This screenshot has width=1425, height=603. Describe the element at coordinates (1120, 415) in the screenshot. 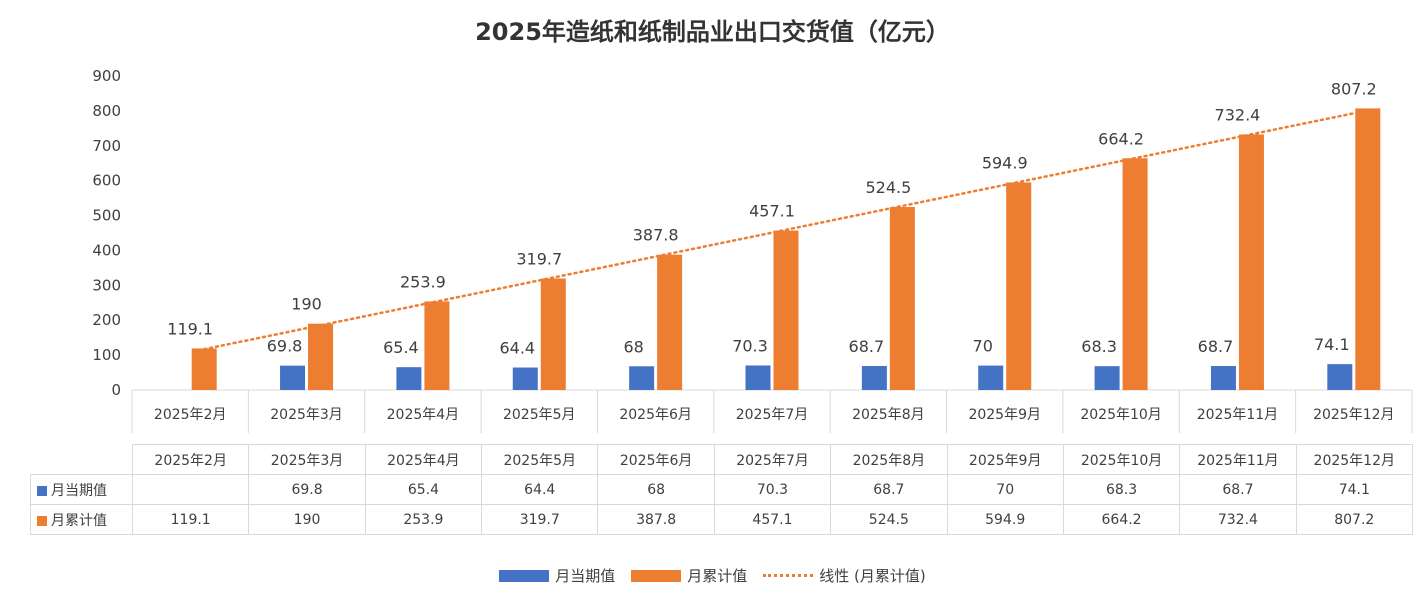

I see `x-tick-label: 2025年10月` at that location.